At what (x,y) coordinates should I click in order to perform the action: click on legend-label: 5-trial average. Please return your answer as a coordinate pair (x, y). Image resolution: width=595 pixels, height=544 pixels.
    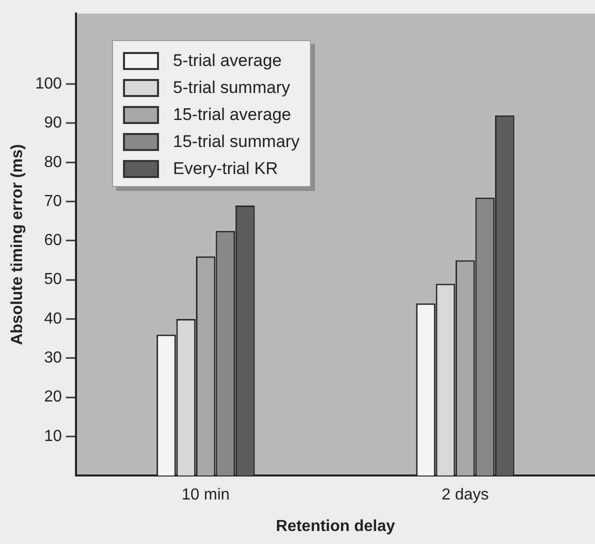
    Looking at the image, I should click on (227, 60).